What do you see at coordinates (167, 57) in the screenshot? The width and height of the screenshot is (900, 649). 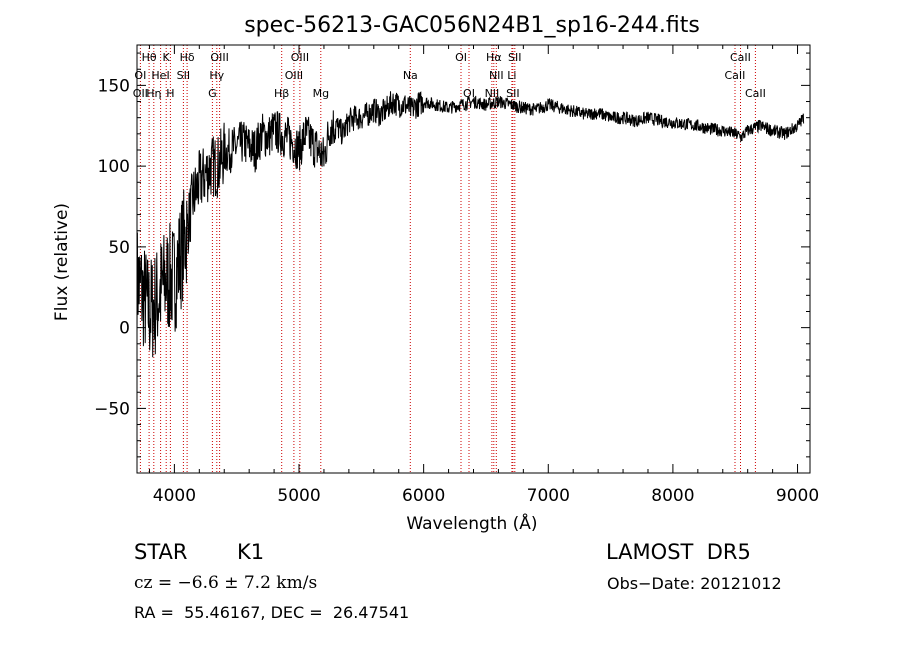 I see `line-label: K` at bounding box center [167, 57].